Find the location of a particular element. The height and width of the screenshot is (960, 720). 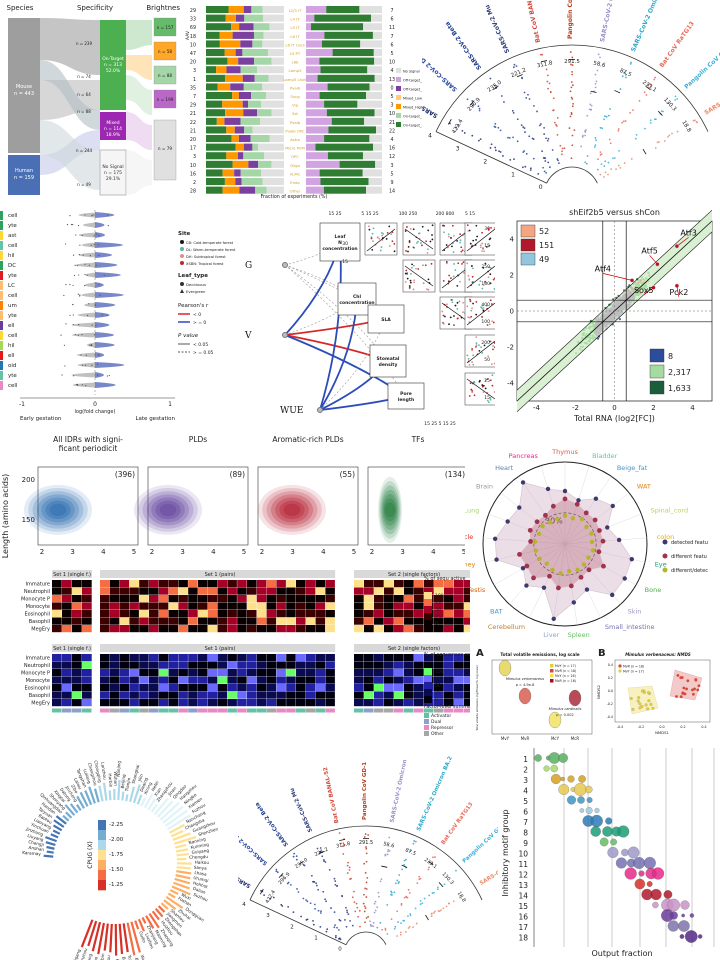

density-contour is located at coordinates (58, 510).